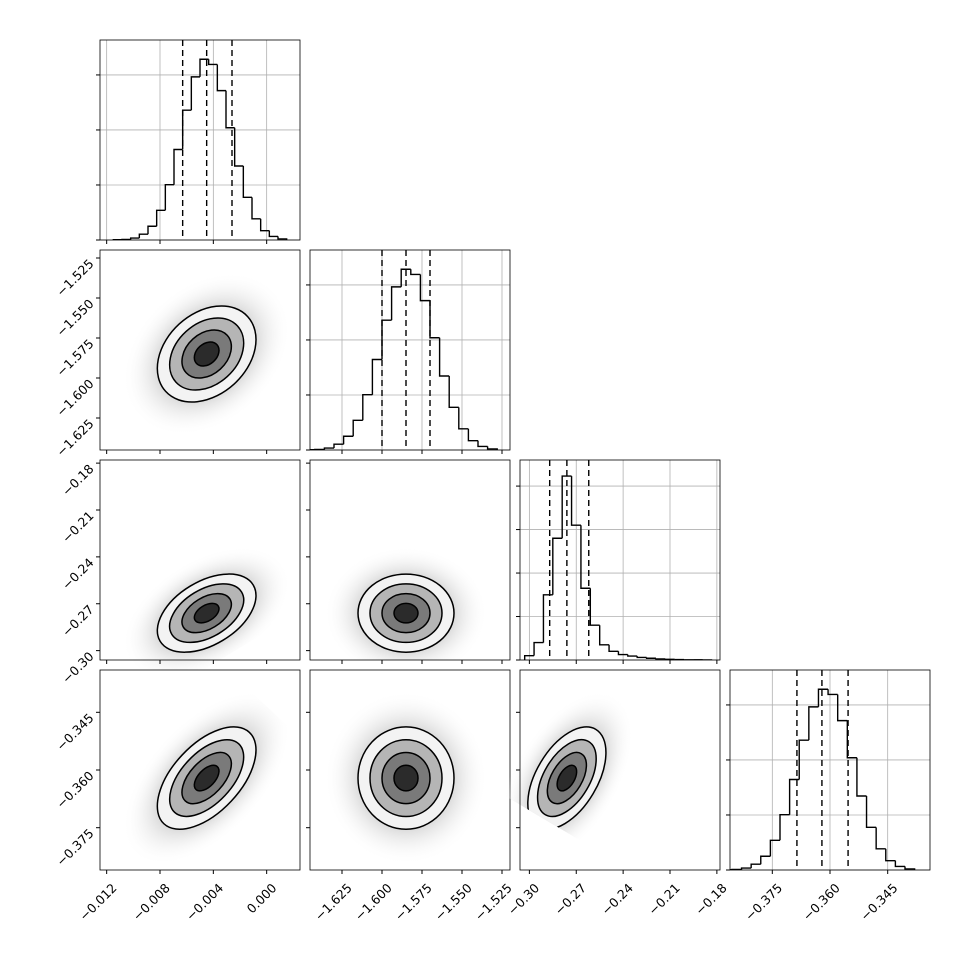 The width and height of the screenshot is (970, 970). Describe the element at coordinates (97, 901) in the screenshot. I see `x-tick-label: −0.012` at that location.